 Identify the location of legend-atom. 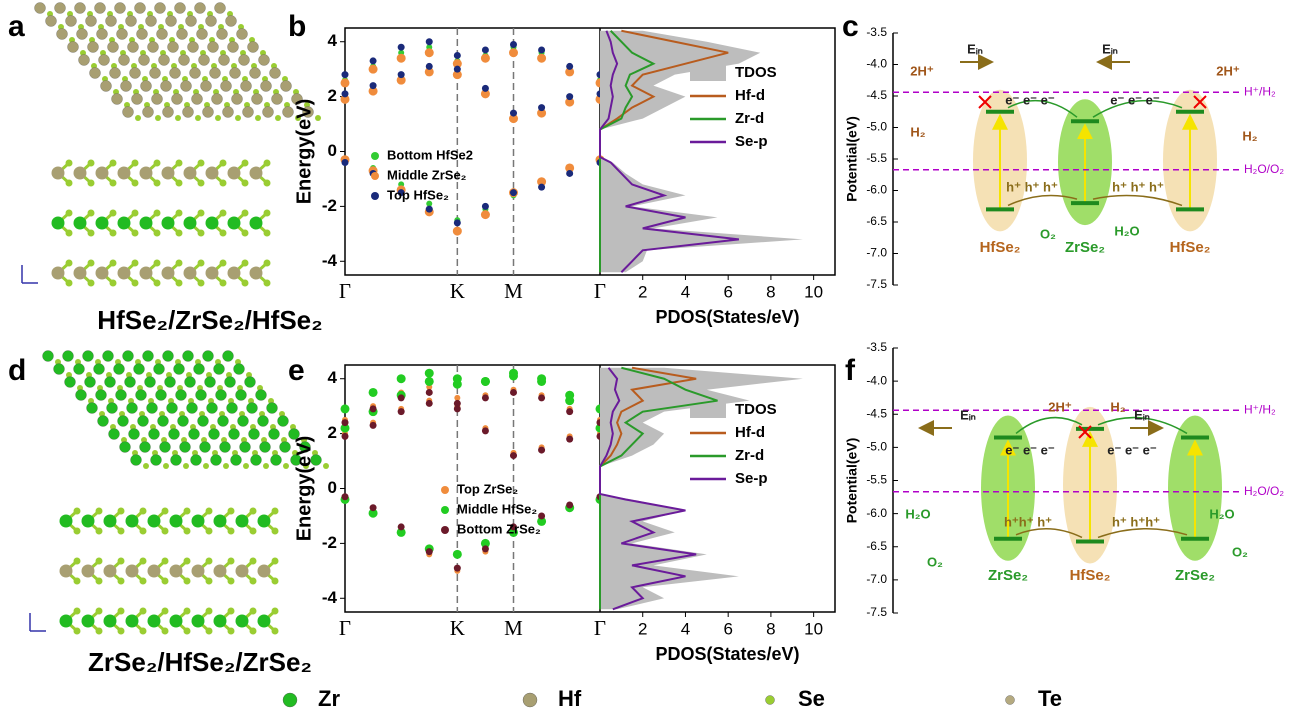
(530, 700).